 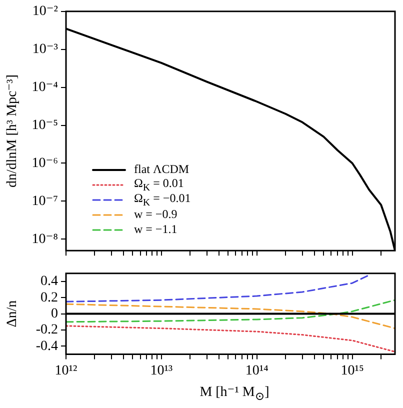 What do you see at coordinates (49, 282) in the screenshot?
I see `y-tick-label: 0.4` at bounding box center [49, 282].